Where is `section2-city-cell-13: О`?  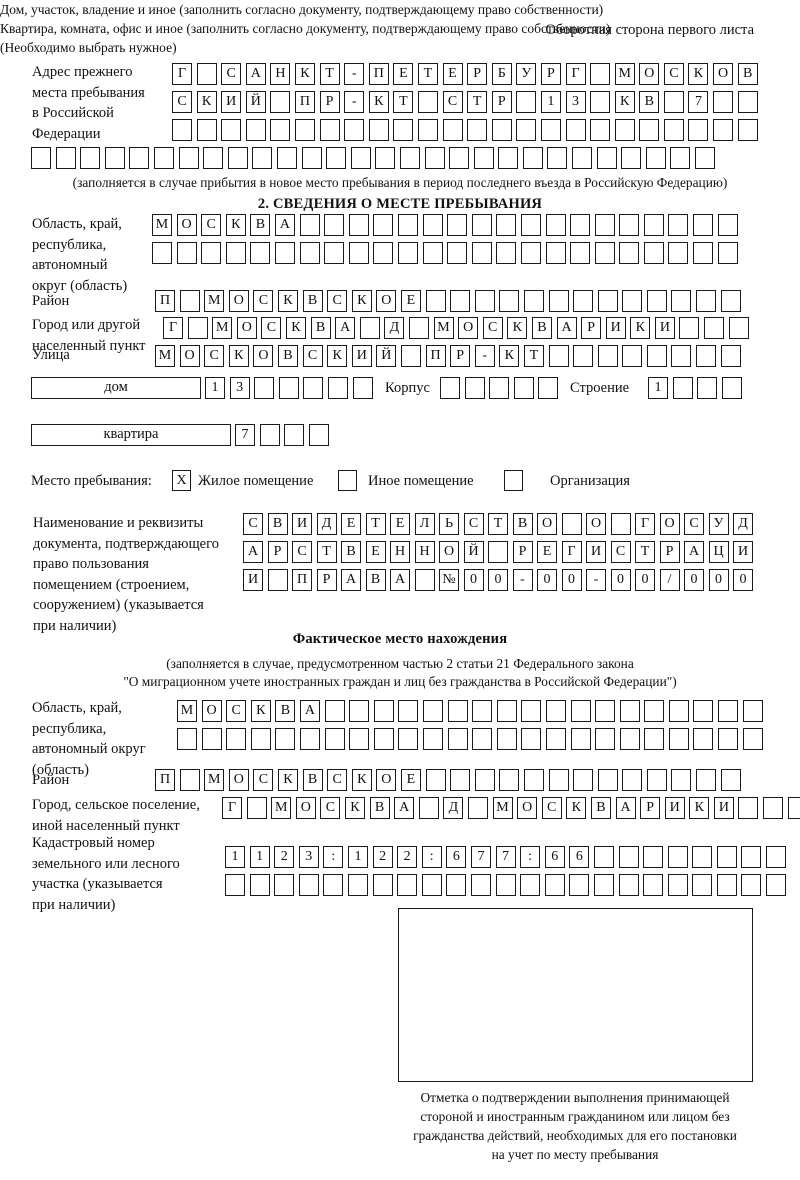 section2-city-cell-13: О is located at coordinates (468, 328).